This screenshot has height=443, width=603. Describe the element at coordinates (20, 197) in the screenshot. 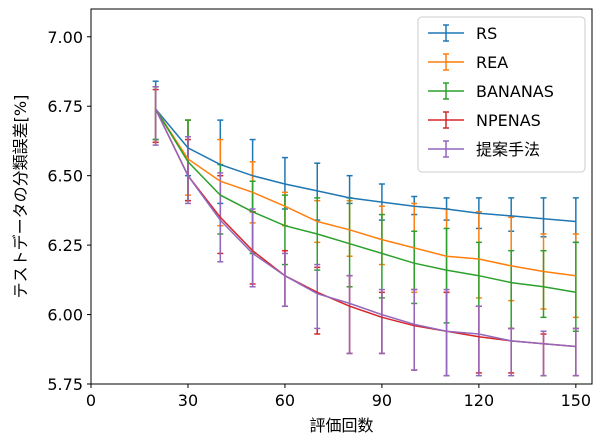

I see `y-axis-label: テストデータの分類誤差[%]` at that location.